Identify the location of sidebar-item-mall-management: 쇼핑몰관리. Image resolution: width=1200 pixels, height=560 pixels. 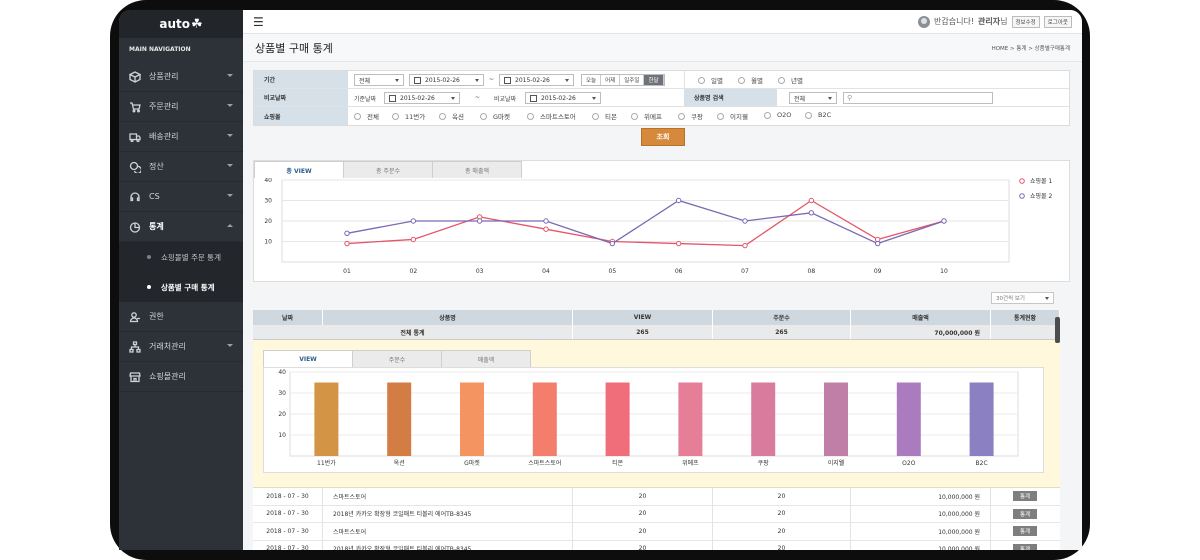
(181, 377).